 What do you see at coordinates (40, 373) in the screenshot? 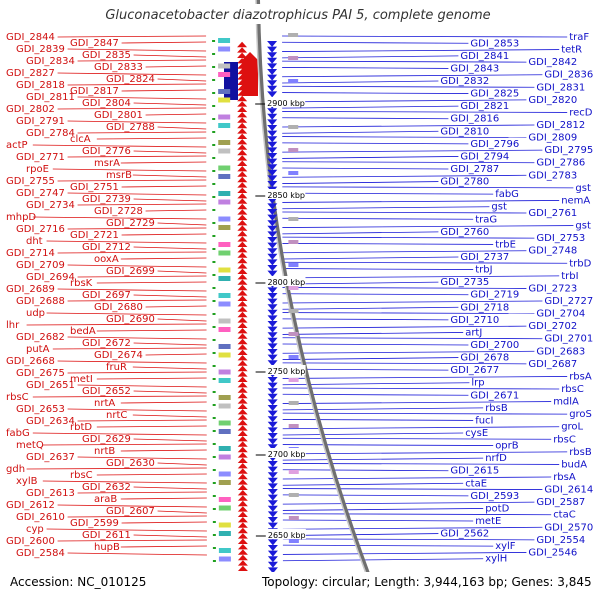
I see `gene-label-reverse: GDI_2675` at bounding box center [40, 373].